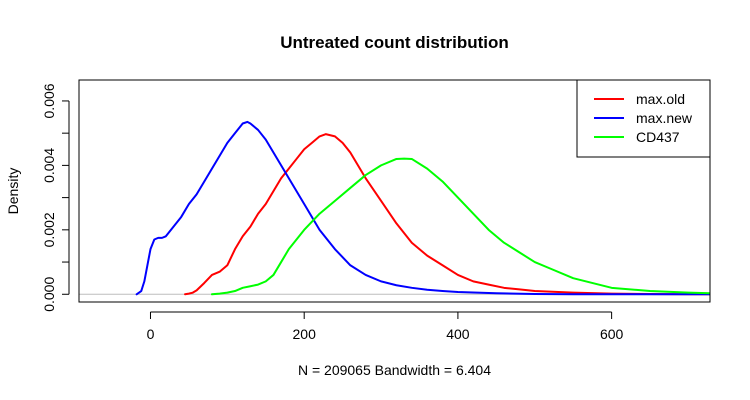 The image size is (750, 400). I want to click on legend-label: CD437, so click(658, 137).